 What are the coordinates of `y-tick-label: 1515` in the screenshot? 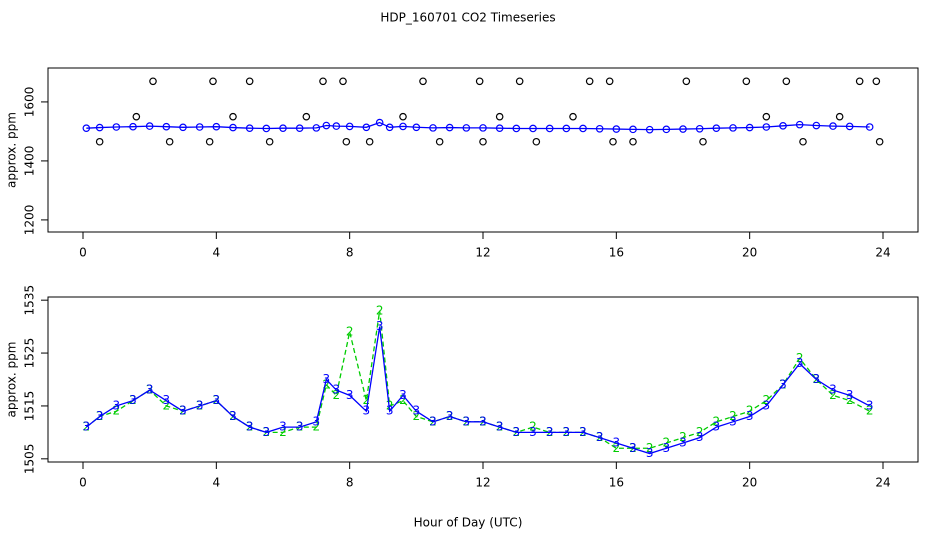 It's located at (30, 406).